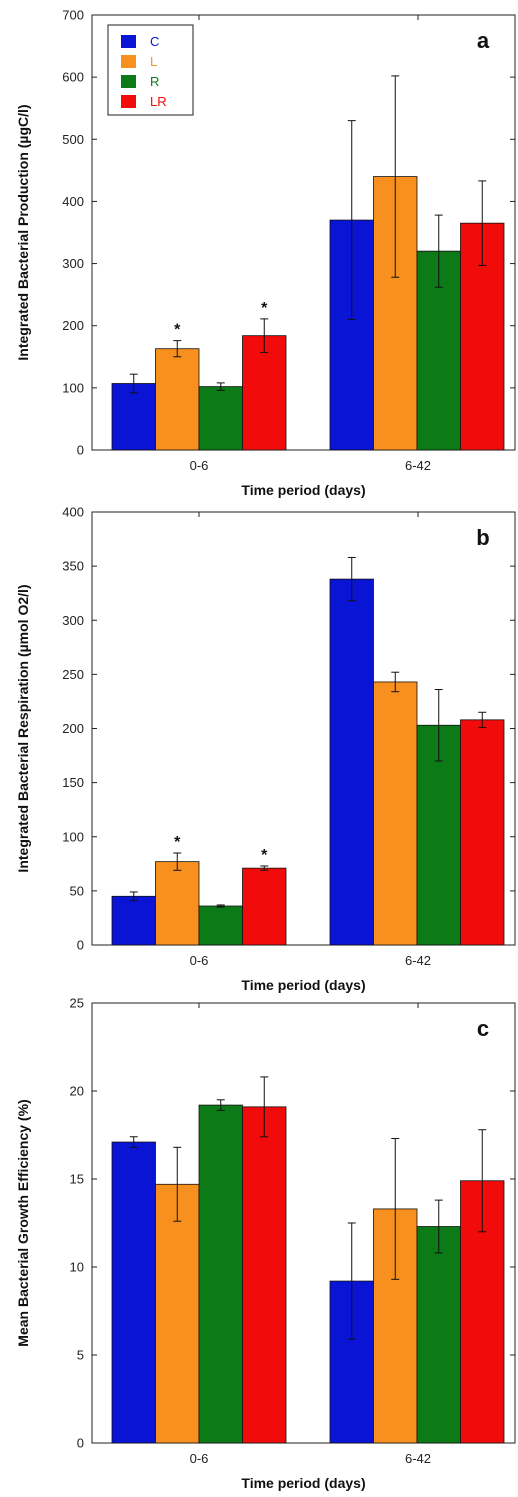 The width and height of the screenshot is (518, 1497). I want to click on y-tick-label: 700, so click(73, 15).